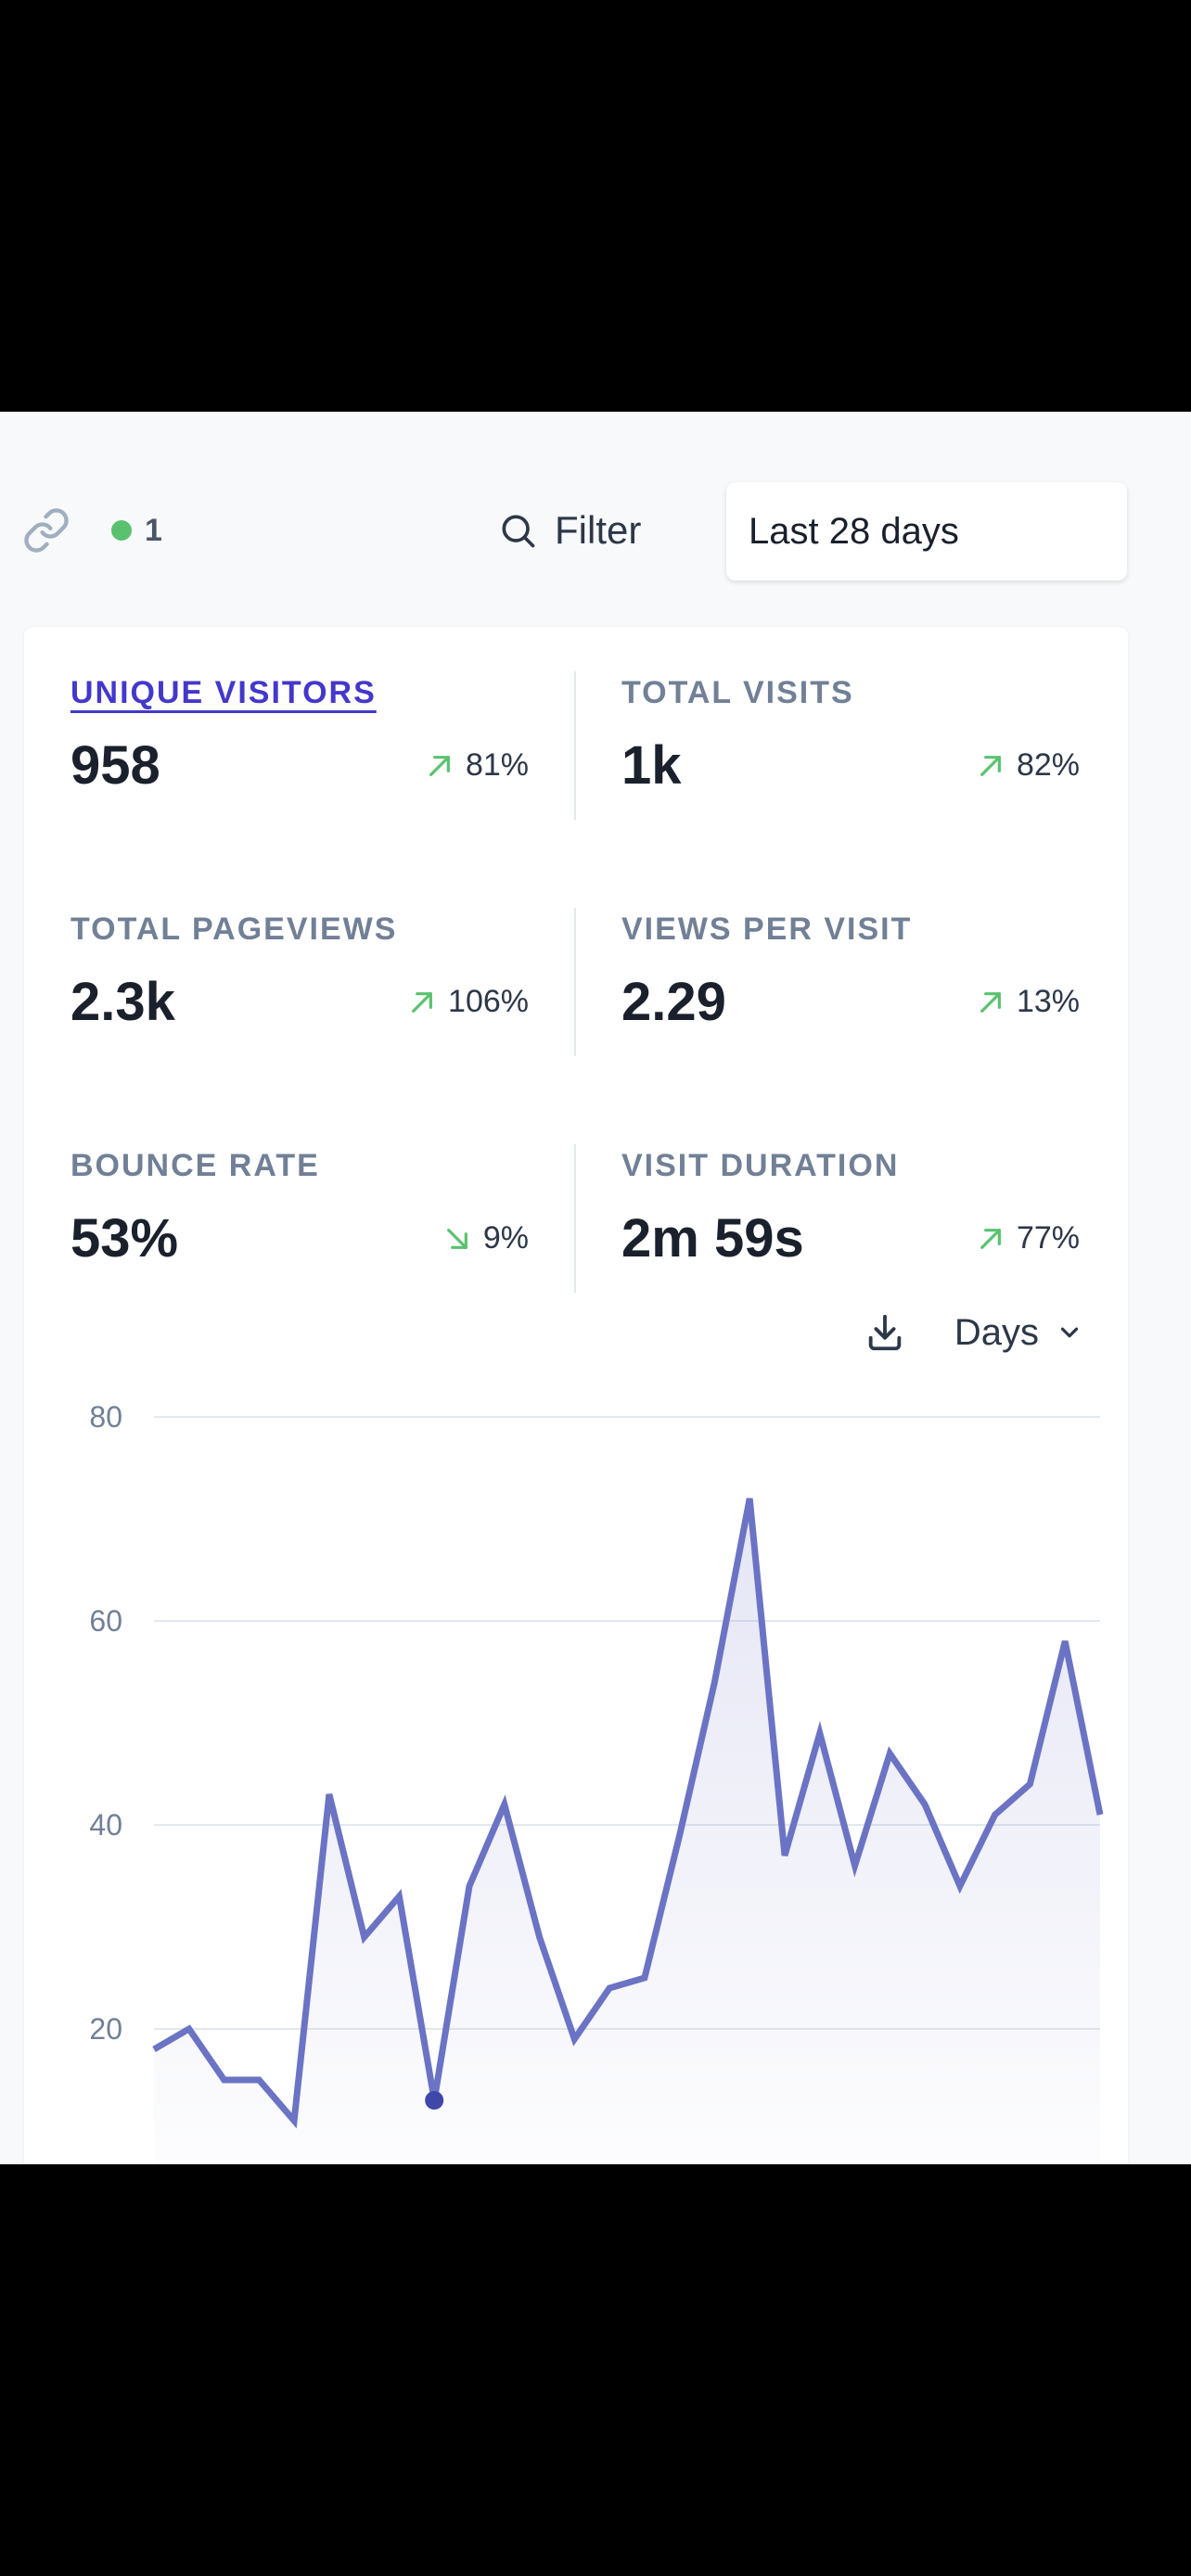  Describe the element at coordinates (121, 531) in the screenshot. I see `live-indicator-icon` at that location.